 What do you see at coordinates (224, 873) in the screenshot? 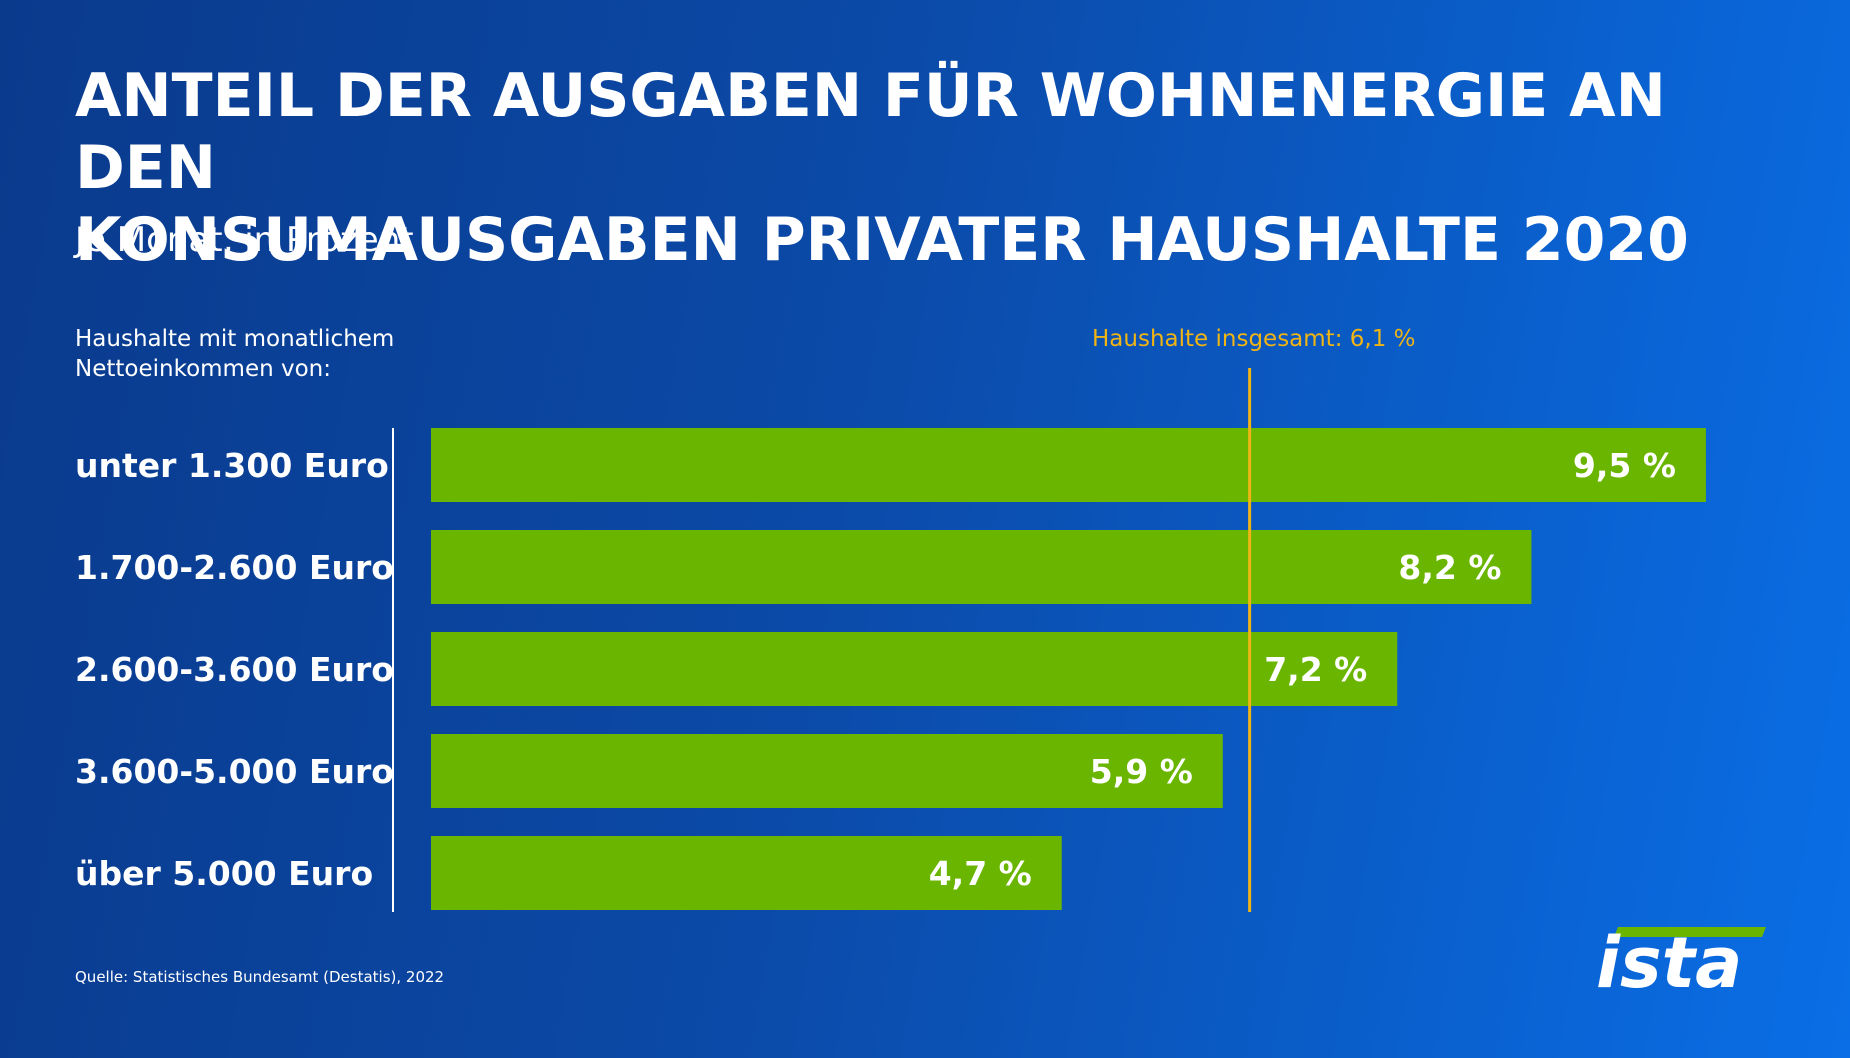
I see `category-label-5: über 5.000 Euro` at bounding box center [224, 873].